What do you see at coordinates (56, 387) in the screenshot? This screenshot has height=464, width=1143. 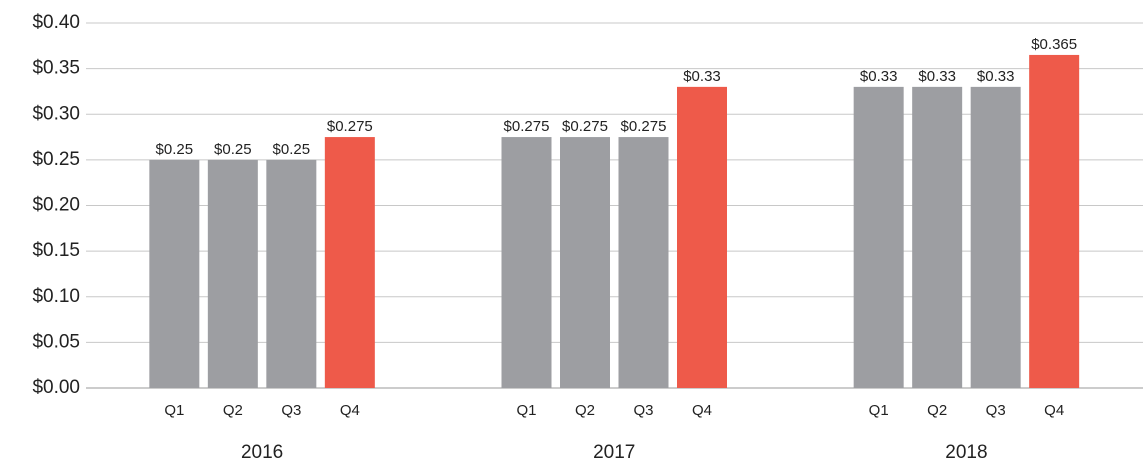 I see `y-tick-label: $0.00` at bounding box center [56, 387].